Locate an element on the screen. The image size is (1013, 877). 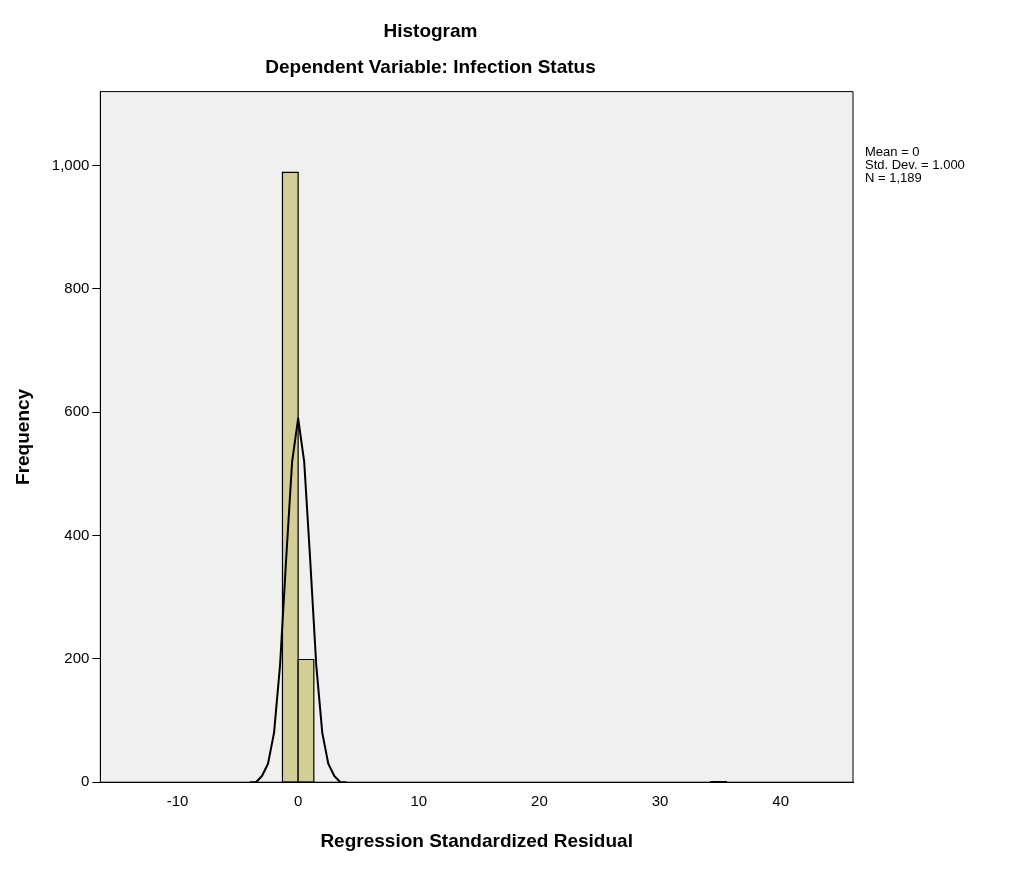
y-tick-label: 800 is located at coordinates (77, 288).